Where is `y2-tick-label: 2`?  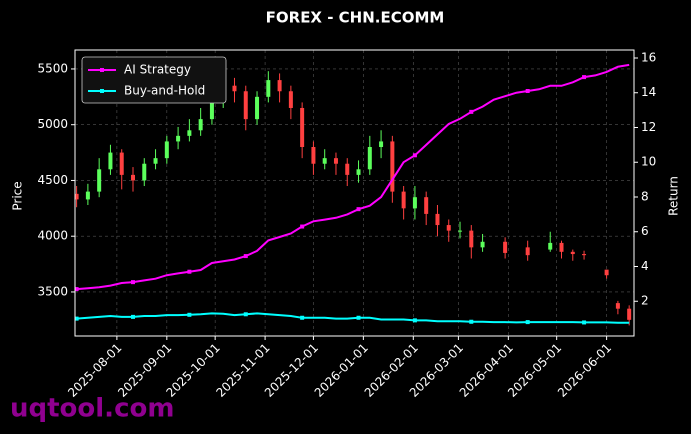
y2-tick-label: 2 is located at coordinates (645, 301).